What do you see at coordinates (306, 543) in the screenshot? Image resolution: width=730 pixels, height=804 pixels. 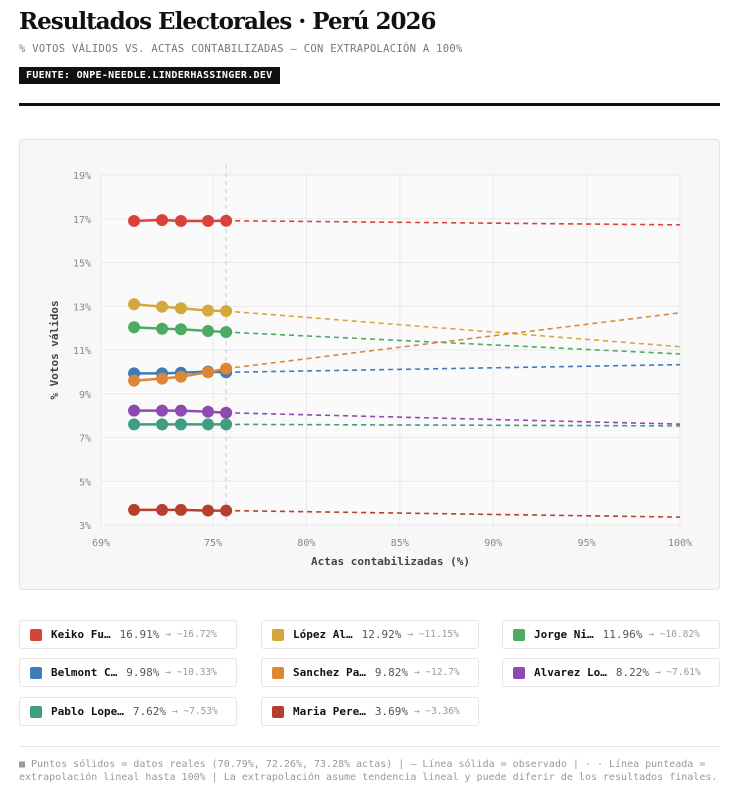 I see `x-tick-label: 80%` at bounding box center [306, 543].